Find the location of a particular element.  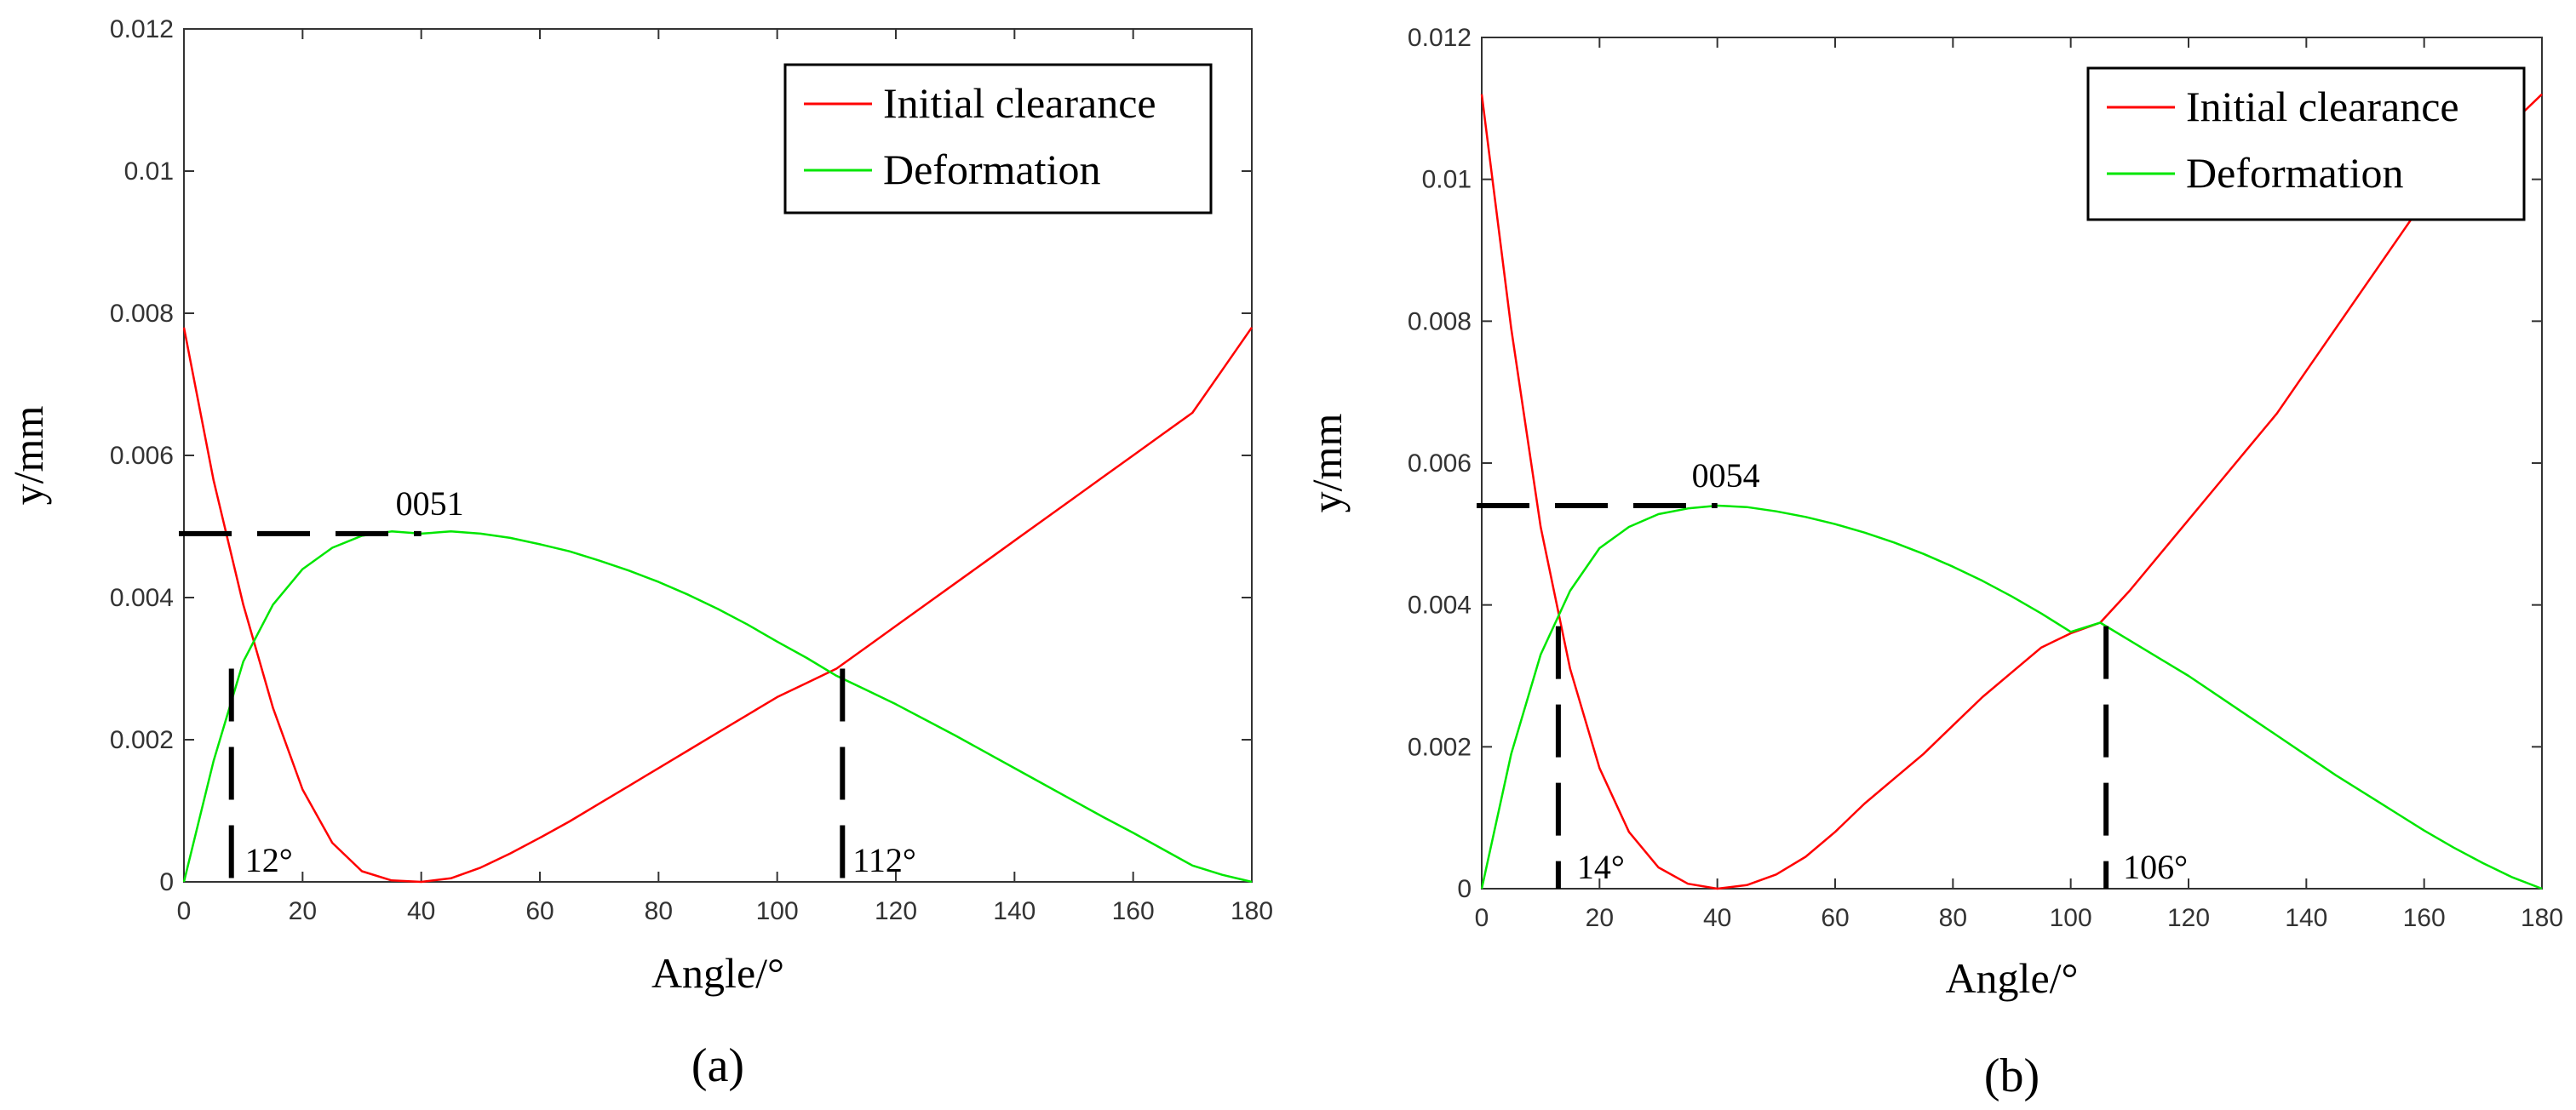

series-line-deformation is located at coordinates (2011, 697).